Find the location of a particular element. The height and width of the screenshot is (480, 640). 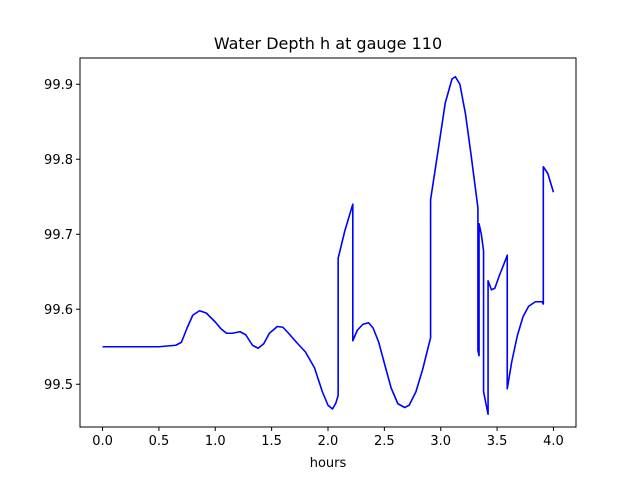

x-tick-label: 3.5 is located at coordinates (497, 441).